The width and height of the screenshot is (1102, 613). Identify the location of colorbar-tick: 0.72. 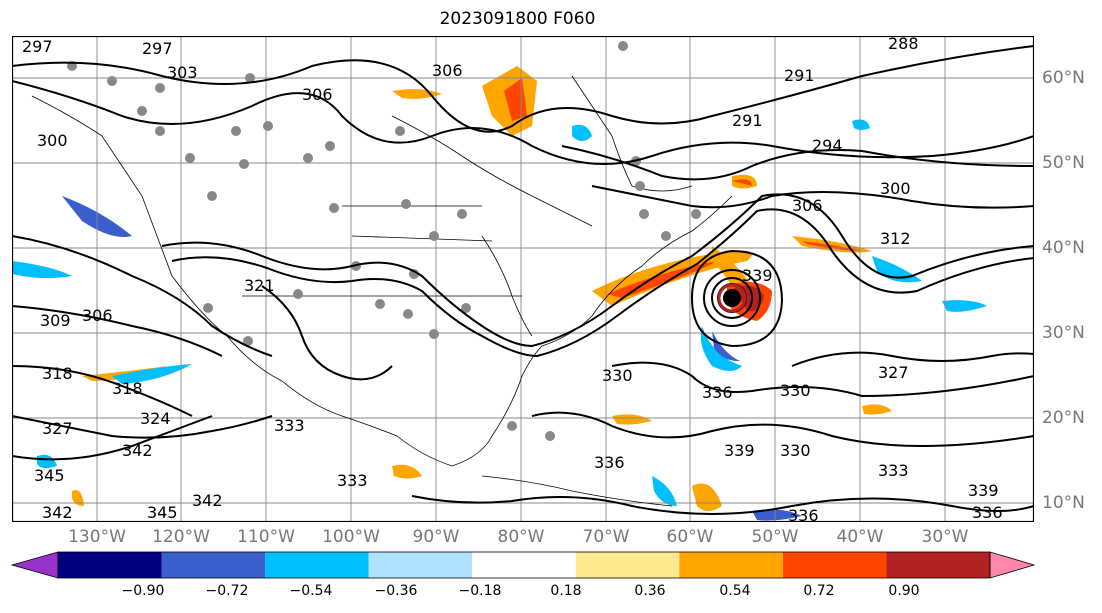
(819, 591).